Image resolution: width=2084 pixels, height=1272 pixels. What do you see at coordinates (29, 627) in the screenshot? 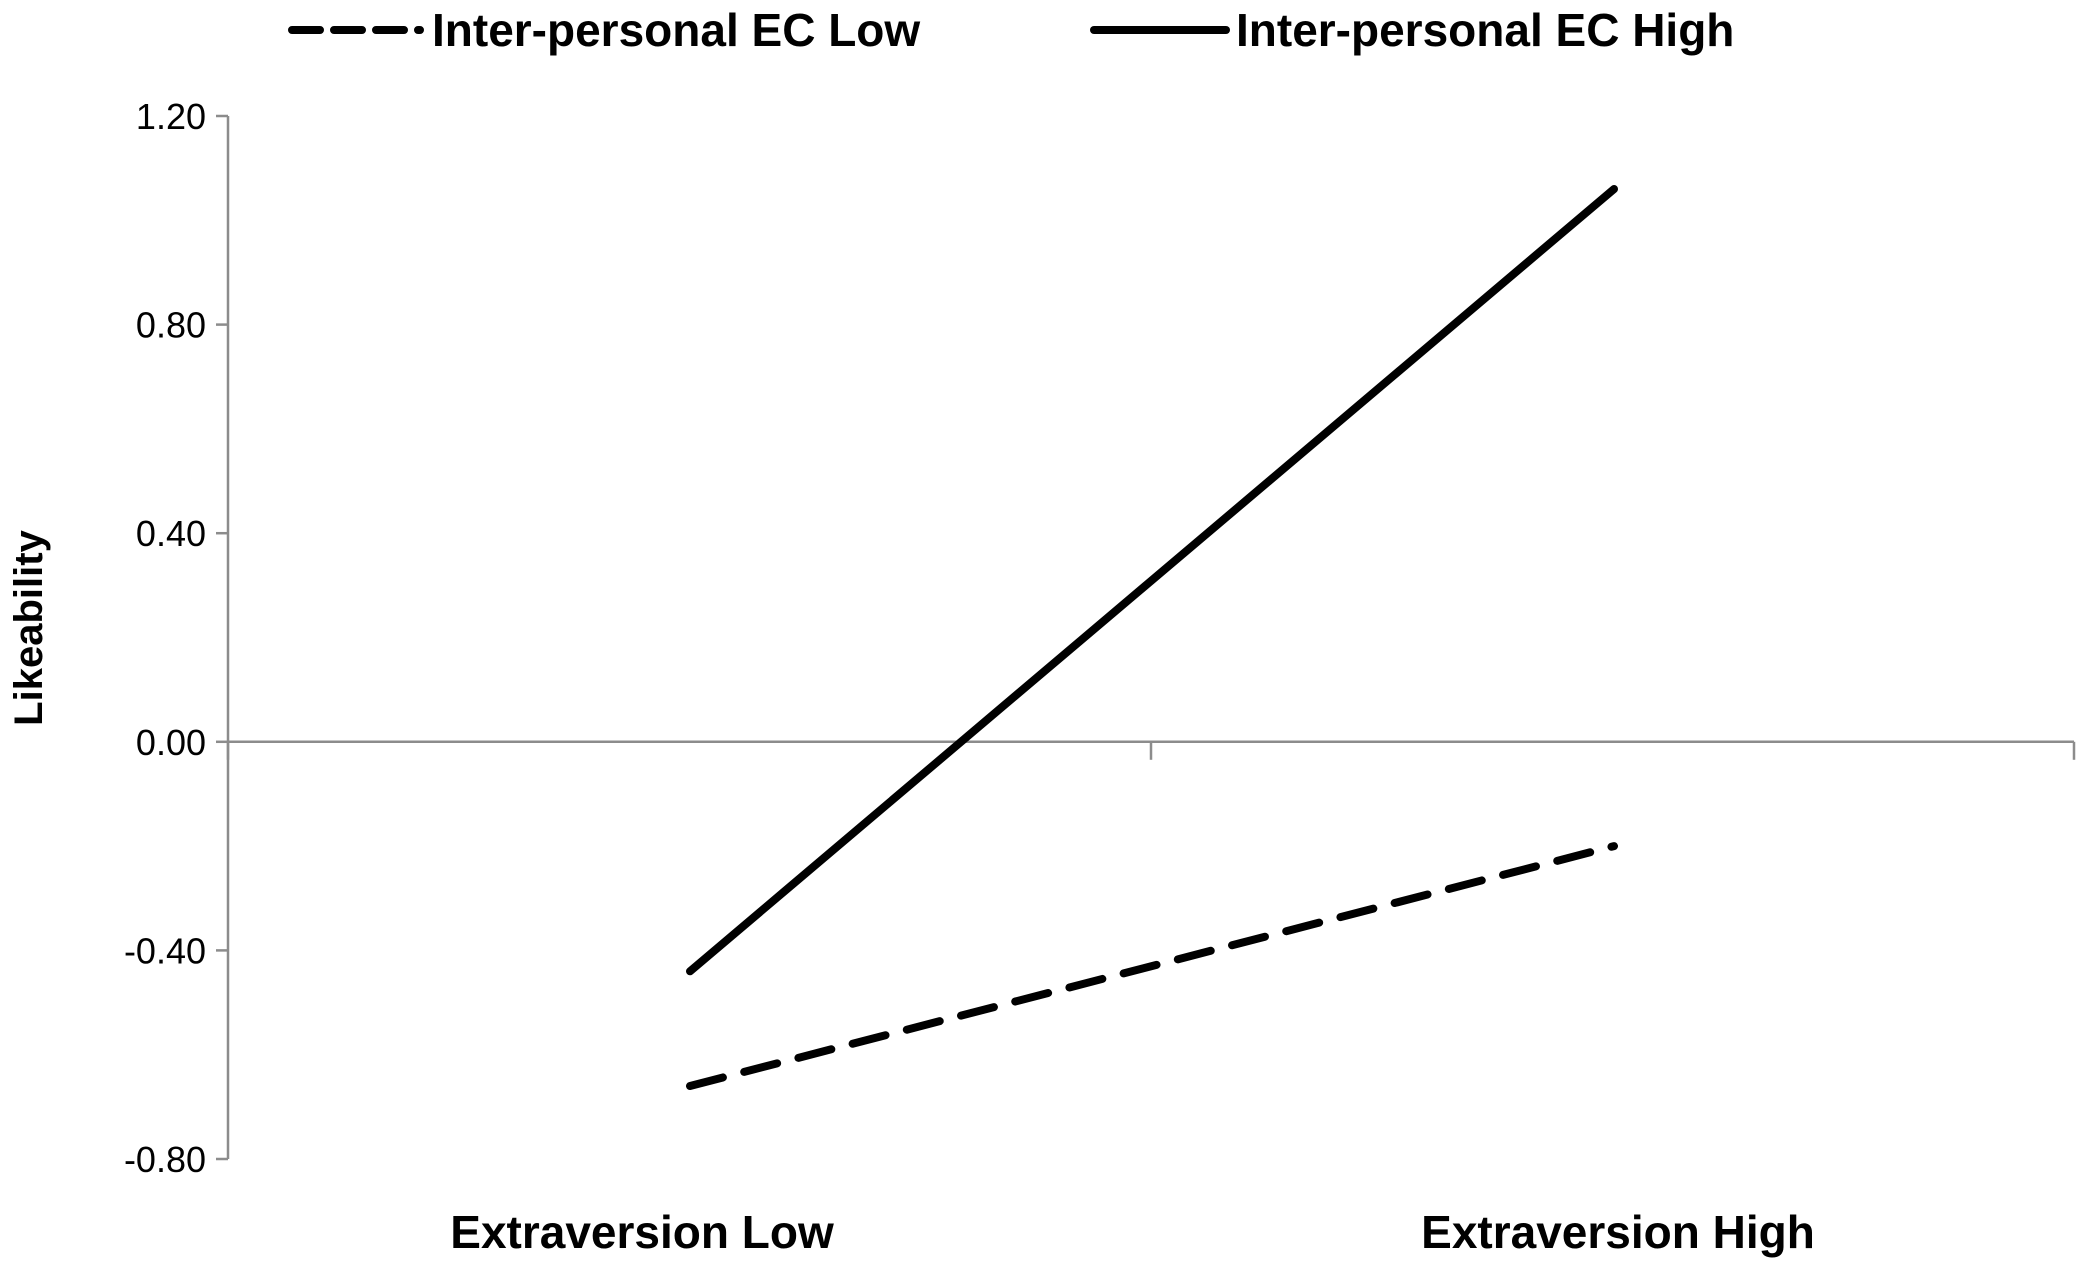
I see `y-axis-title: Likeability` at bounding box center [29, 627].